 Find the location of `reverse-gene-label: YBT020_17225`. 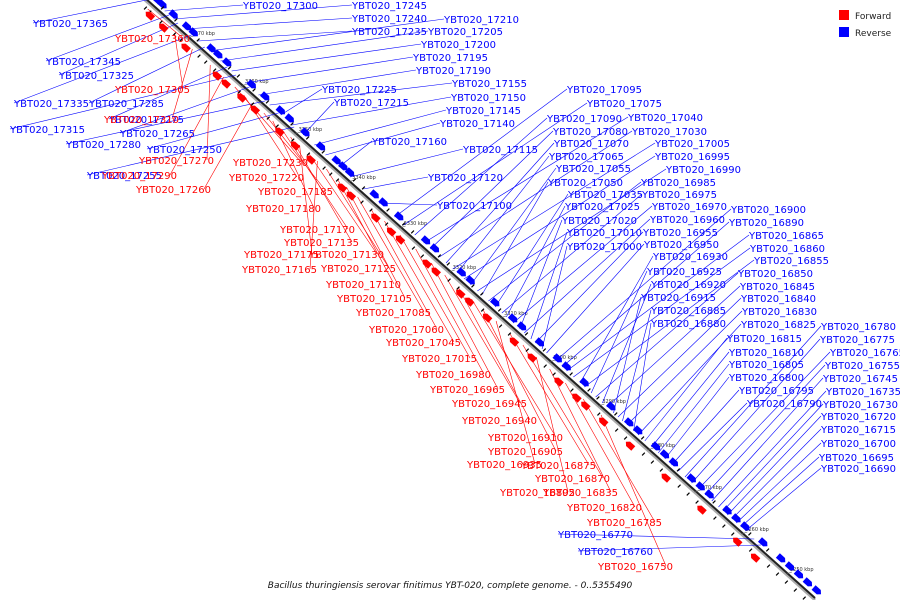

reverse-gene-label: YBT020_17225 is located at coordinates (359, 90).